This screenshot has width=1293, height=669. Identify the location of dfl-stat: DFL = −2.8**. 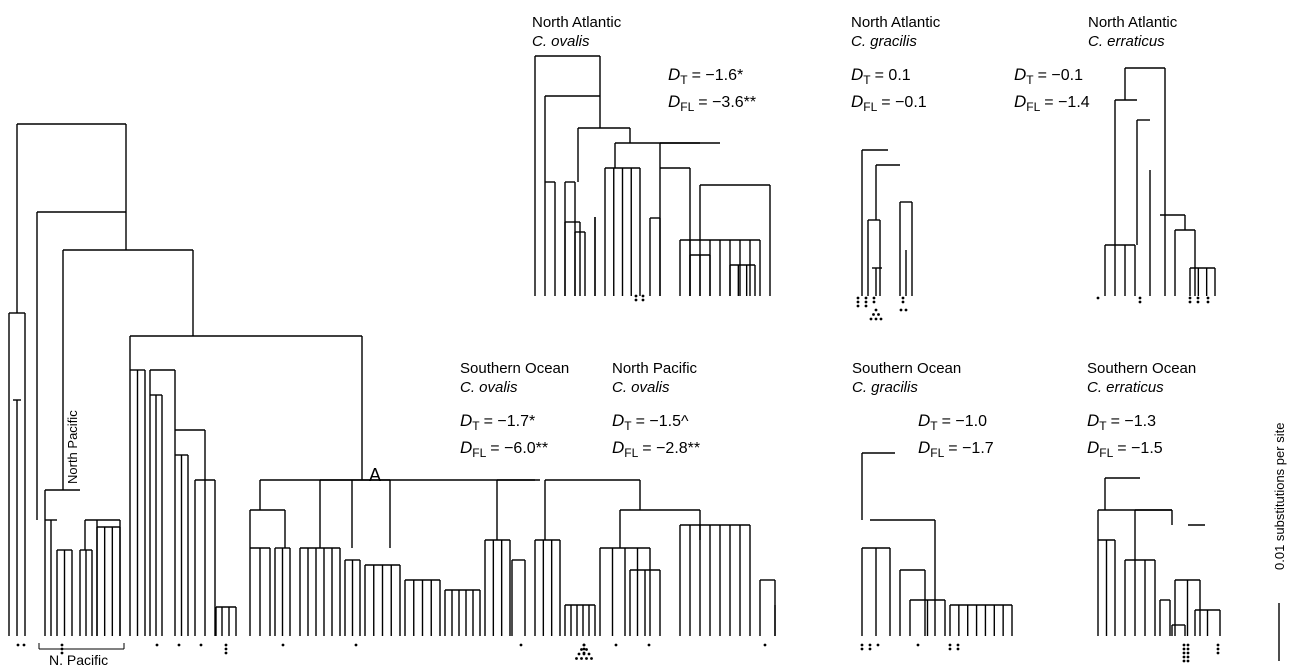
(656, 449).